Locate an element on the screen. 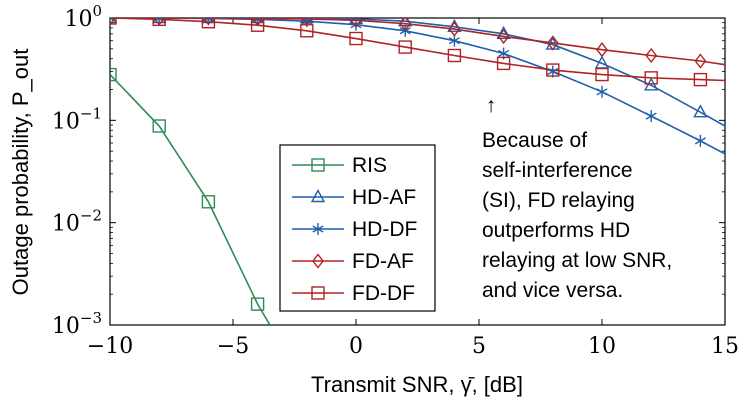 The width and height of the screenshot is (748, 404). annotation-line: relaying at low SNR, is located at coordinates (577, 260).